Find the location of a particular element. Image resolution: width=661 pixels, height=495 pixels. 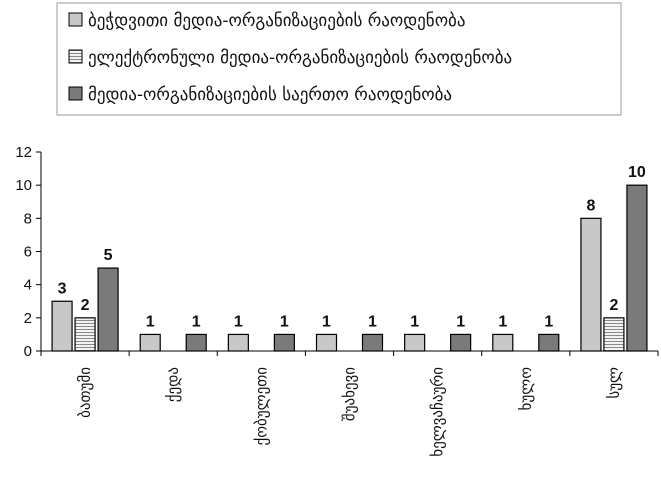

legend-item-printed: ბეჭდვითი მედია-ორგანიზაციების რაოდენობა is located at coordinates (267, 21).